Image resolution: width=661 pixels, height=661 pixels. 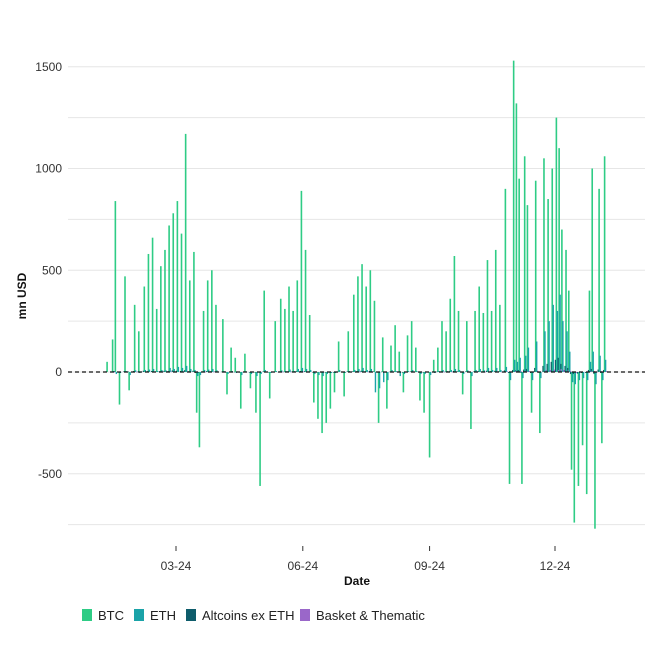 I want to click on y-tick-label: -500, so click(x=50, y=474).